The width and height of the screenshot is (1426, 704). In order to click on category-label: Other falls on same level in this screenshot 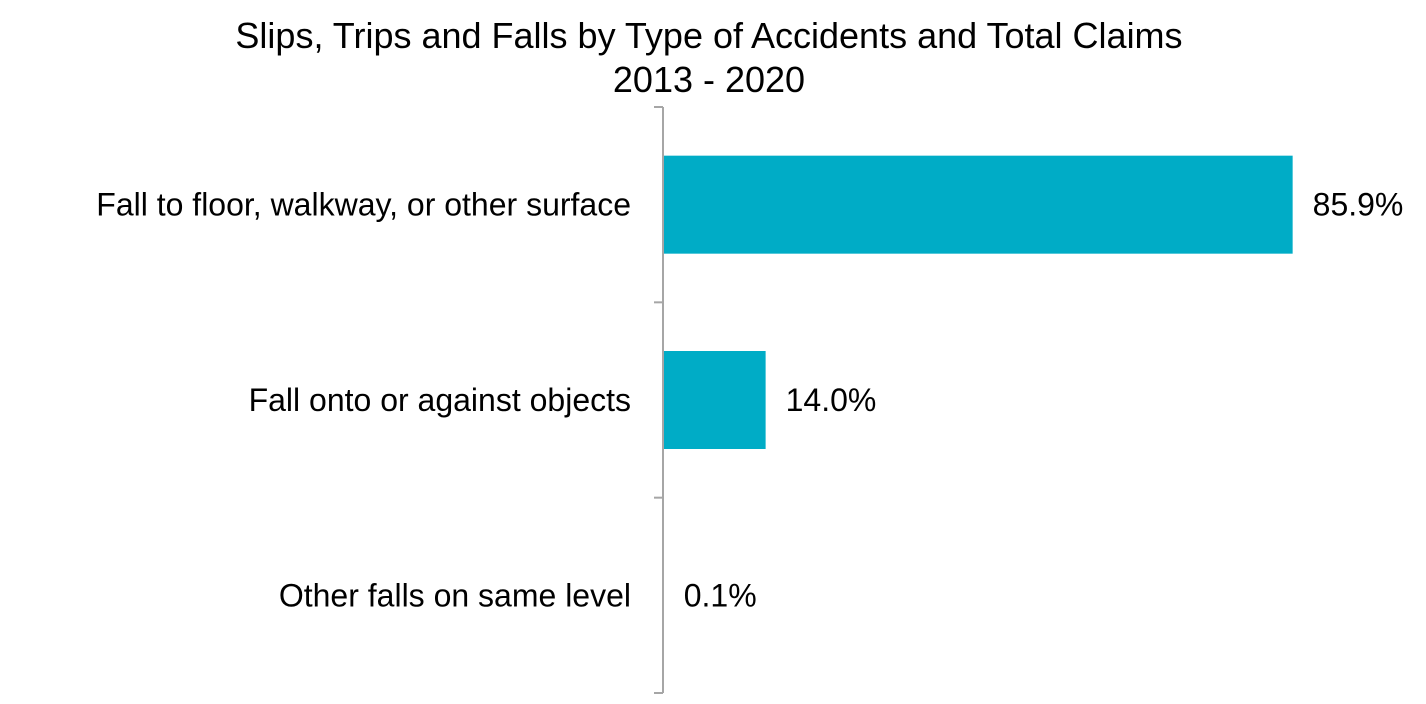, I will do `click(455, 595)`.